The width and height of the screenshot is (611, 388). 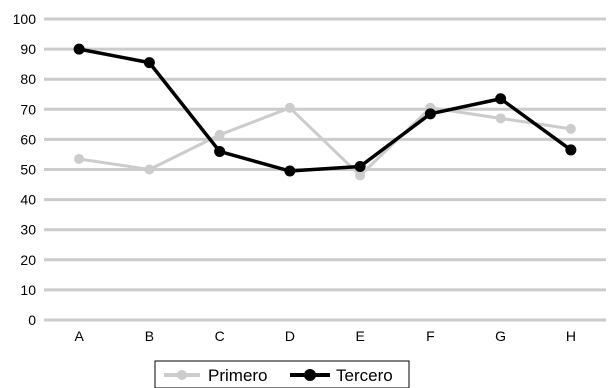 What do you see at coordinates (25, 19) in the screenshot?
I see `y-tick-label-100: 100` at bounding box center [25, 19].